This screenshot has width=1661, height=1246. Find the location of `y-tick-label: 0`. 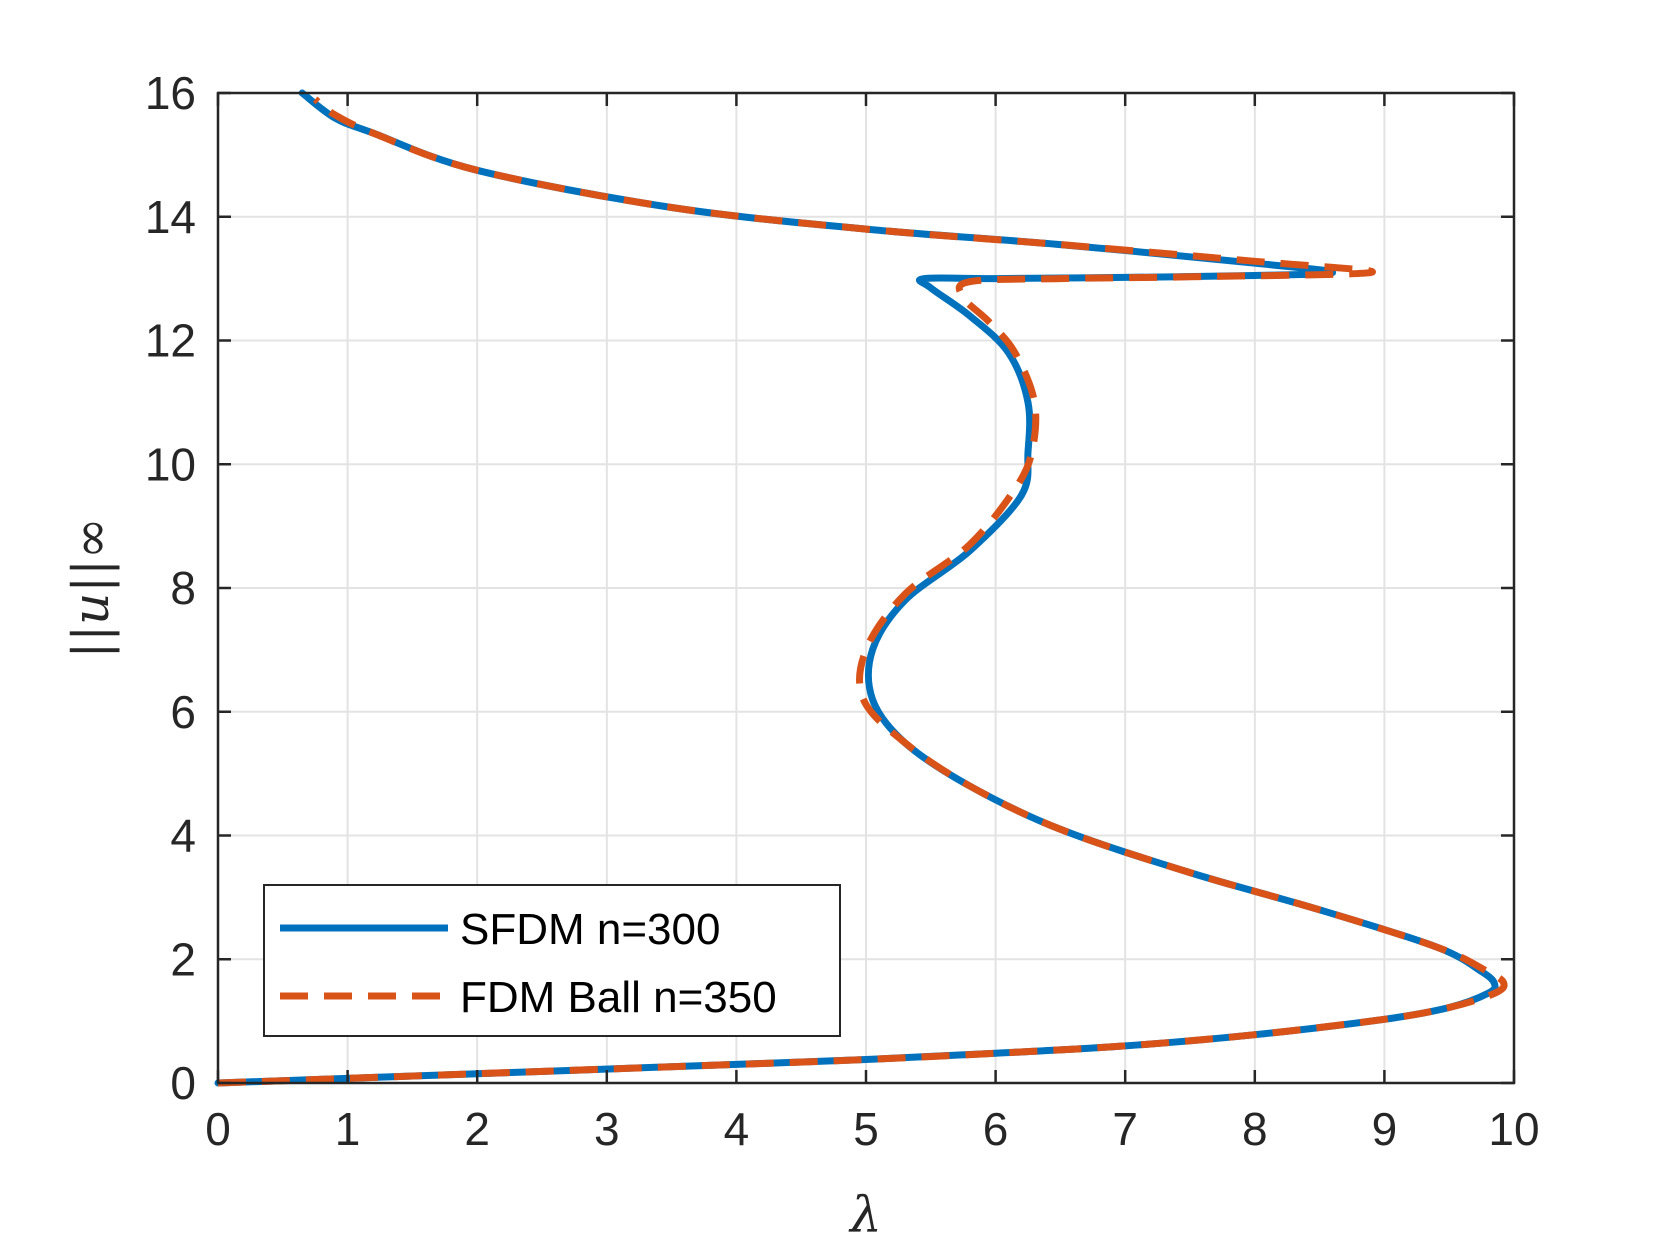

y-tick-label: 0 is located at coordinates (183, 1083).